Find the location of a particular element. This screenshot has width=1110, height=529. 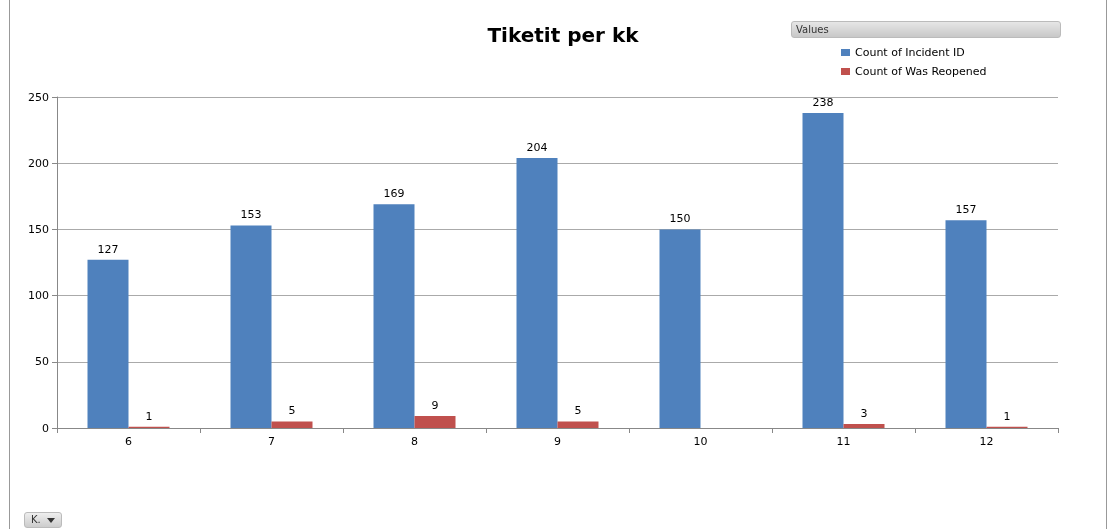

data-label: 153 is located at coordinates (251, 215).